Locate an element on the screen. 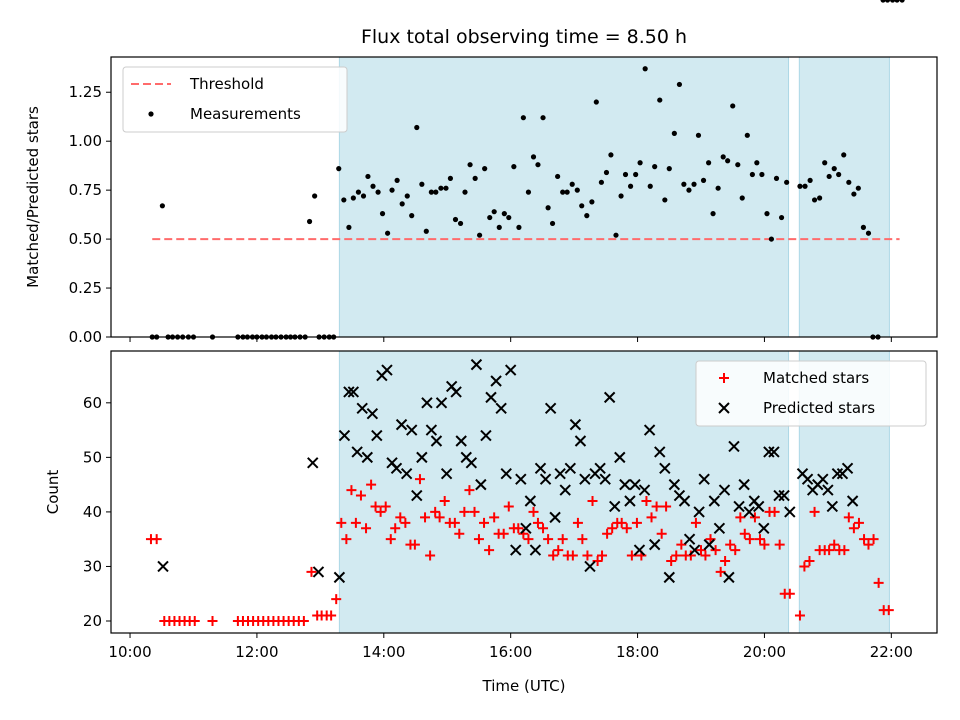  x-tick-label: 12:00 is located at coordinates (256, 652).